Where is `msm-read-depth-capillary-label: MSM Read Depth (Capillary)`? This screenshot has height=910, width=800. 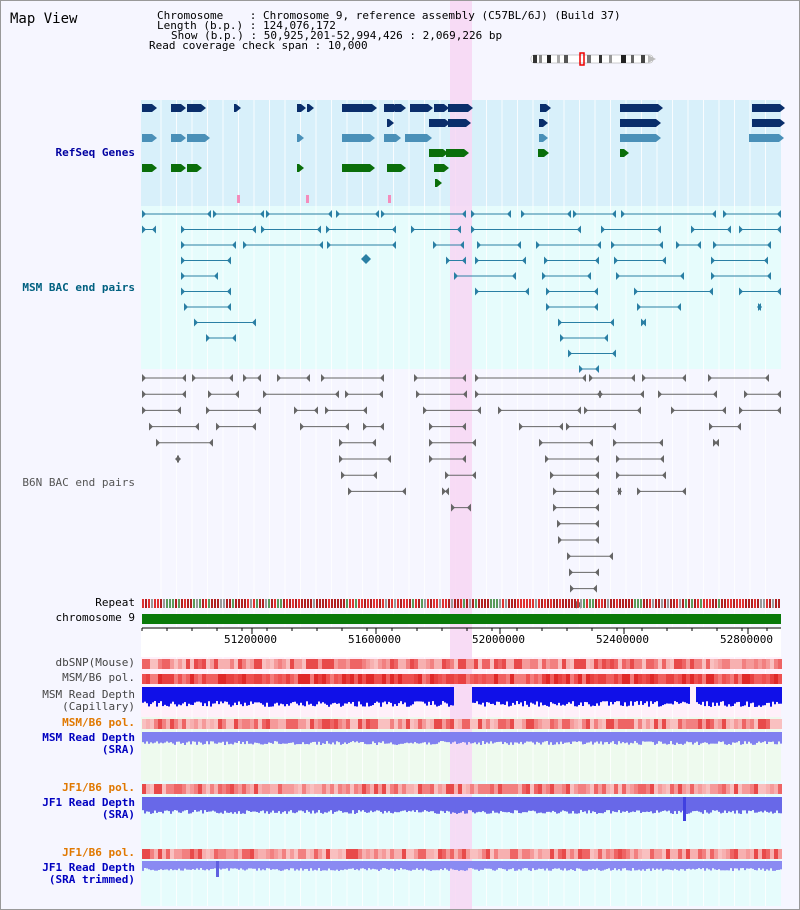 msm-read-depth-capillary-label: MSM Read Depth (Capillary) is located at coordinates (88, 701).